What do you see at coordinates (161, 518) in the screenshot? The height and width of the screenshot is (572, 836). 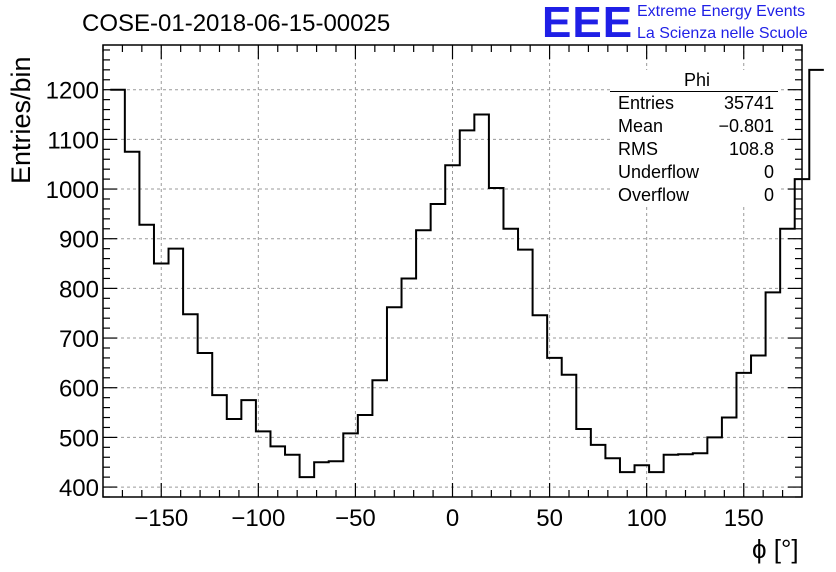 I see `x-tick-label: −150` at bounding box center [161, 518].